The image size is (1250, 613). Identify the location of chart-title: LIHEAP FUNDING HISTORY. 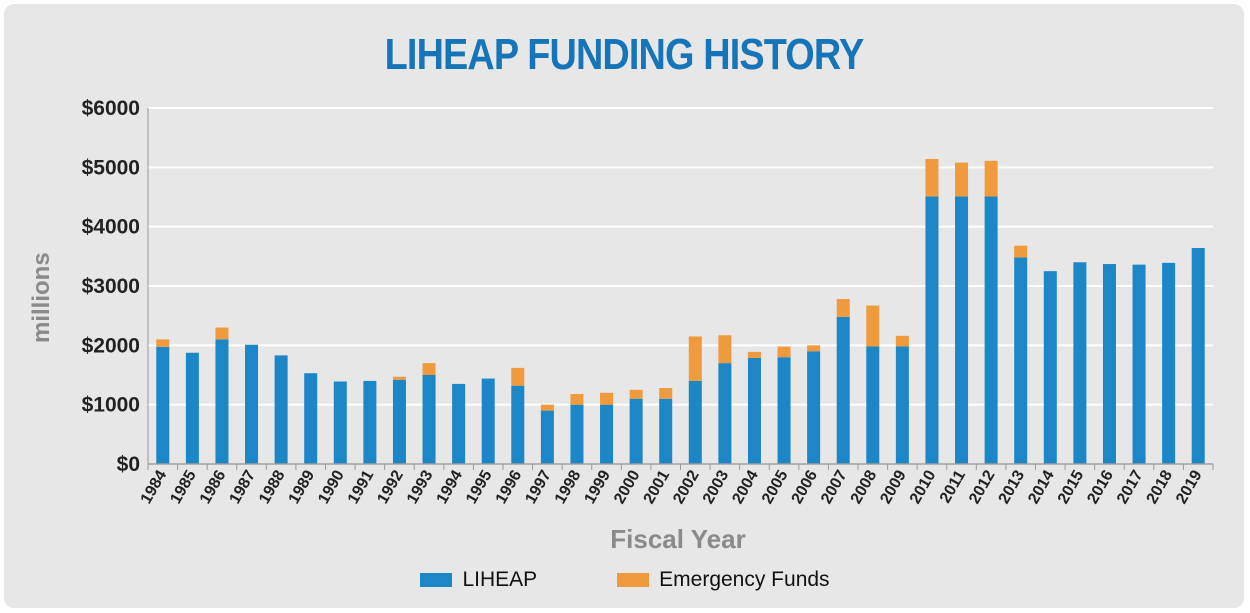
(624, 54).